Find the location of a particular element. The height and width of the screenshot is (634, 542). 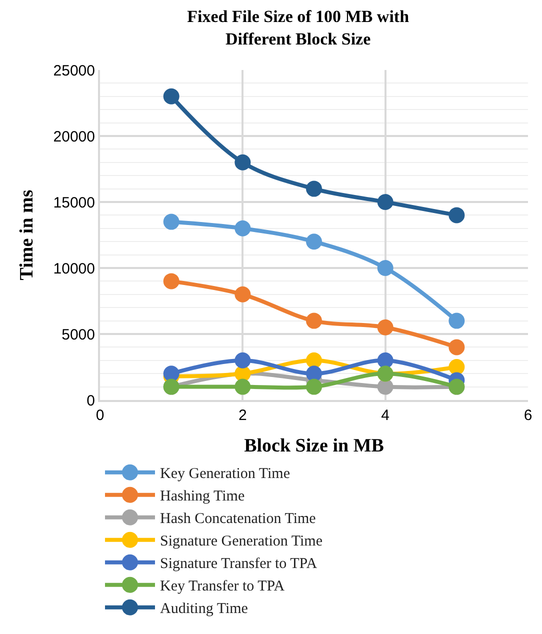

y-axis-title: Time in ms is located at coordinates (27, 235).